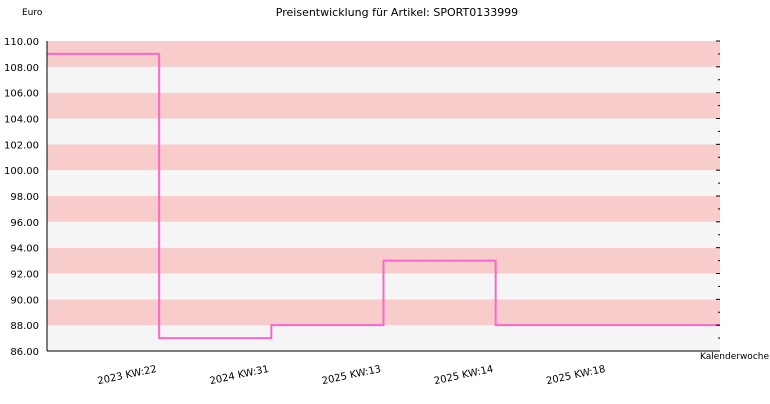 The width and height of the screenshot is (770, 404). Describe the element at coordinates (24, 300) in the screenshot. I see `y-tick-label: 90.00` at that location.